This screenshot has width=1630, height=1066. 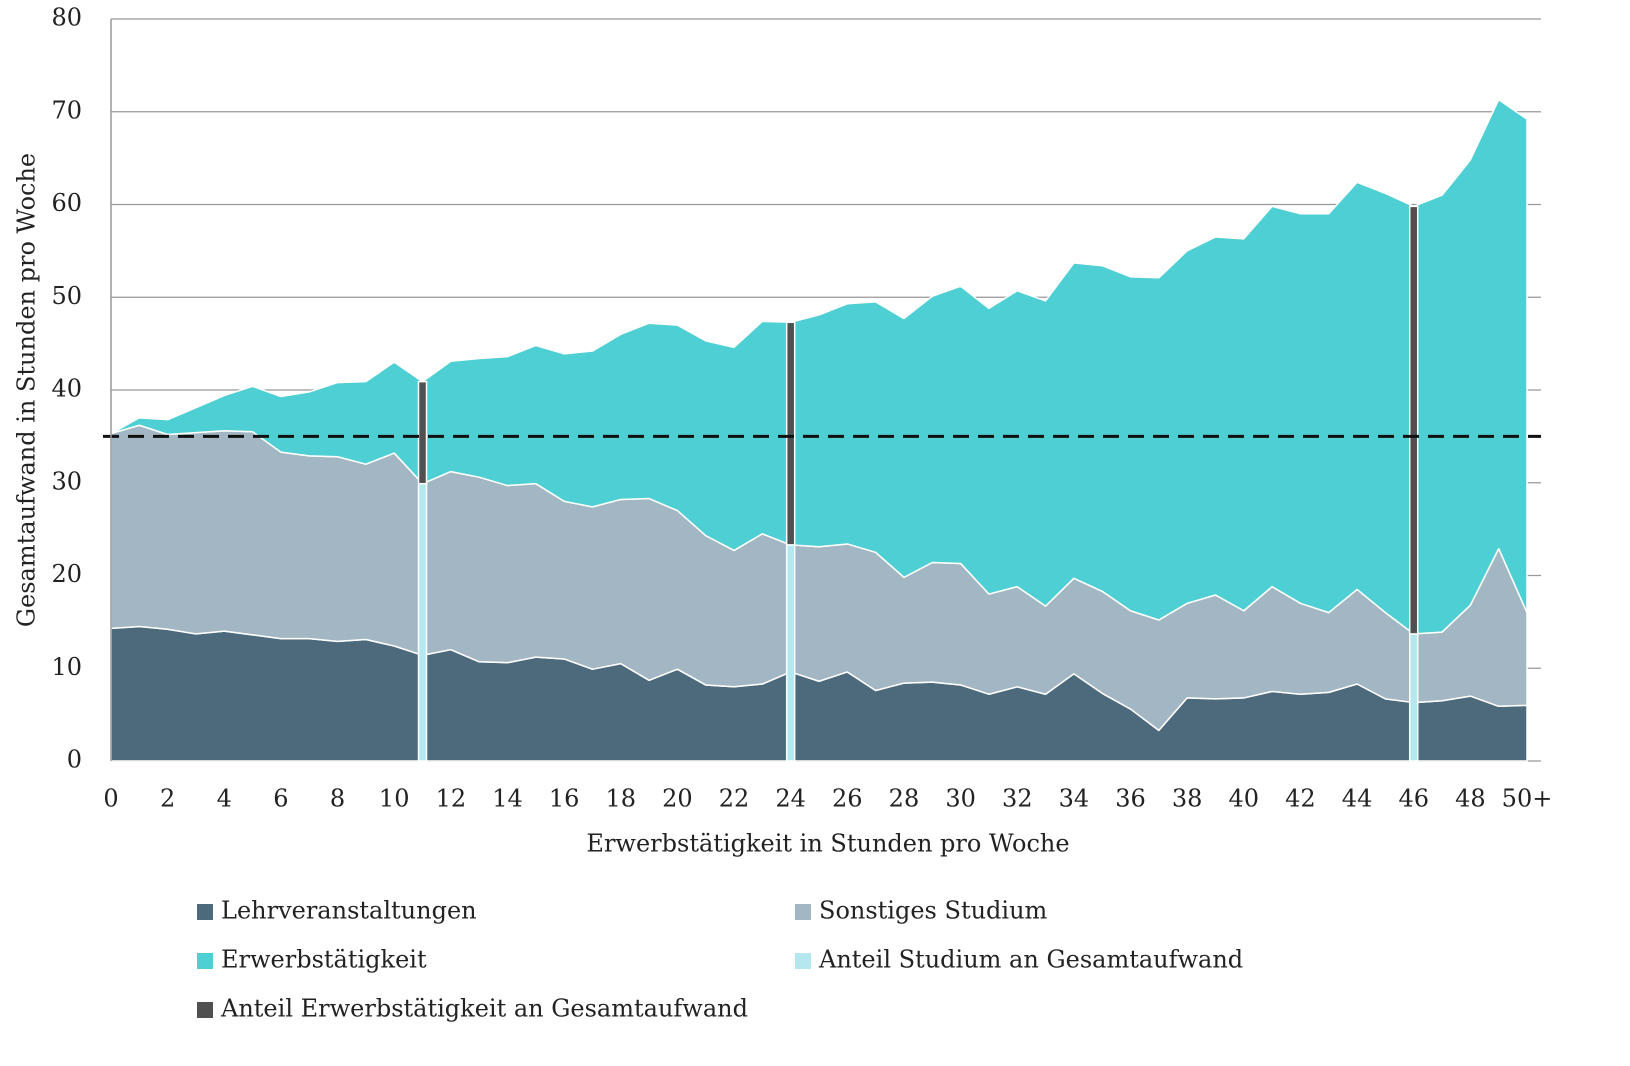 I want to click on x-tick-label: 4, so click(x=224, y=799).